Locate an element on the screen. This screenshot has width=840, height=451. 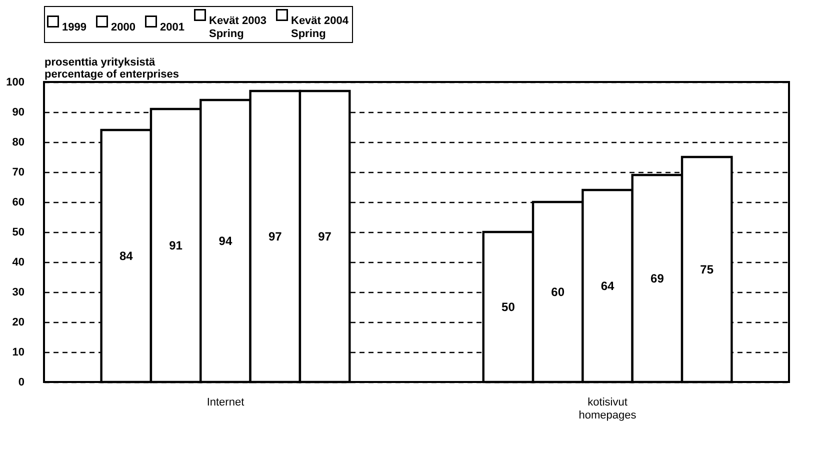
data-label: 64 is located at coordinates (607, 286).